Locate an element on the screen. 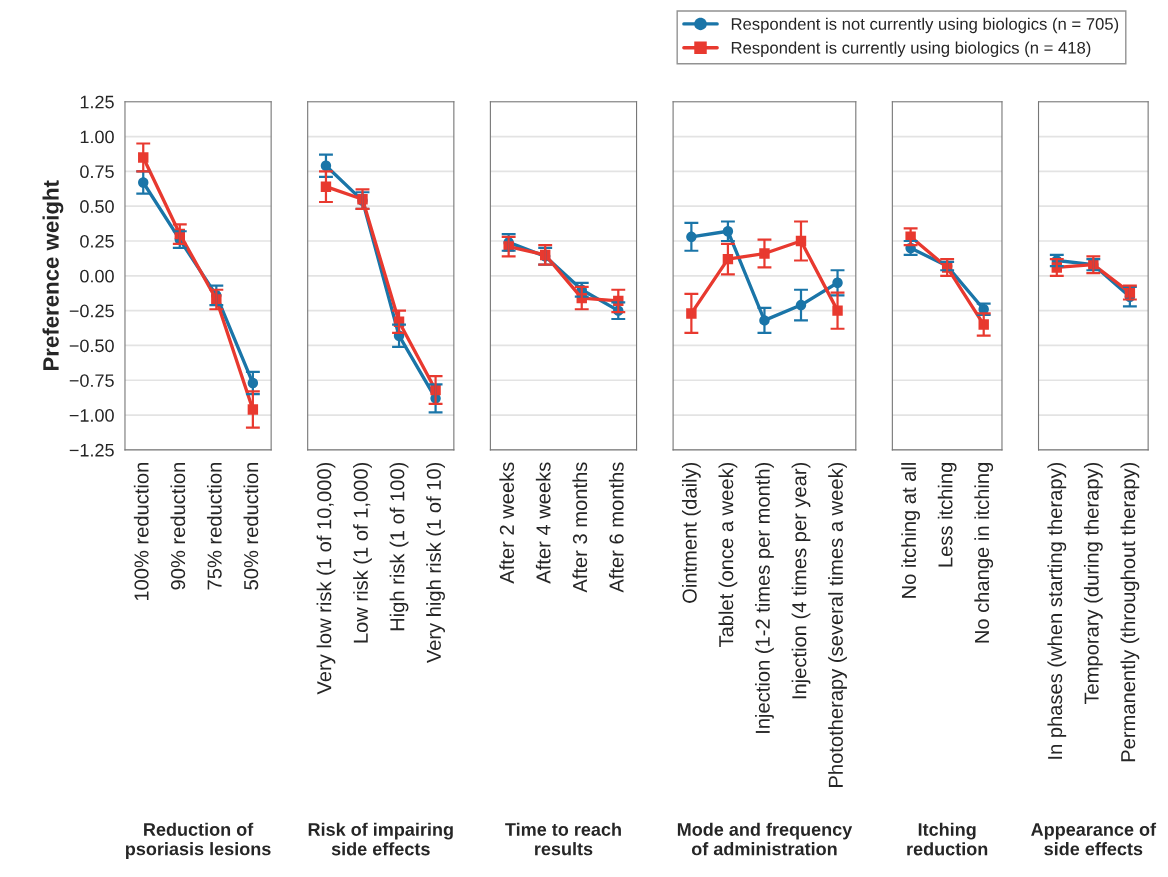 The height and width of the screenshot is (877, 1168). y-tick-label: −0.50 is located at coordinates (91, 346).